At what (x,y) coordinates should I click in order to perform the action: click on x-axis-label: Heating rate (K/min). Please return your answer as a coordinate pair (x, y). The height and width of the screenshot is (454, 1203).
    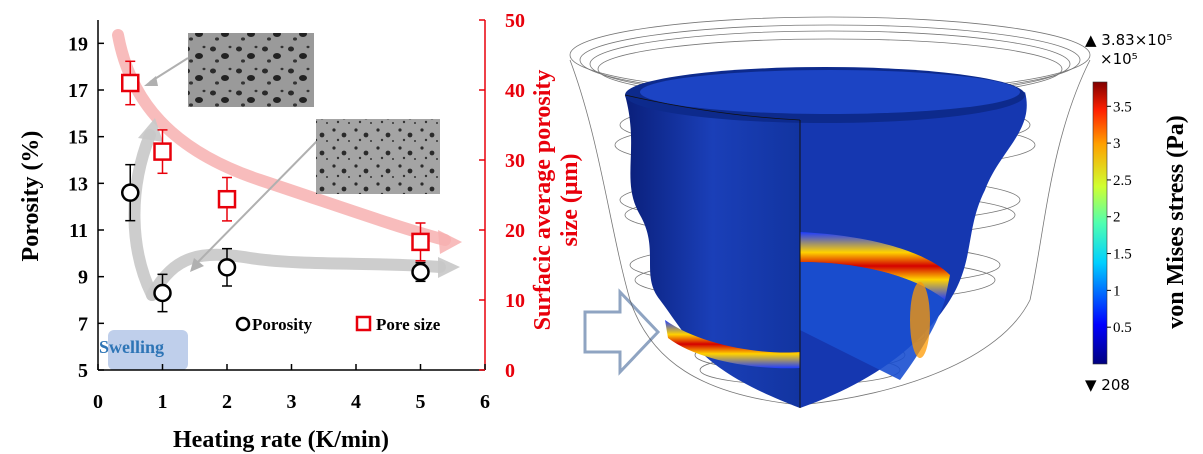
    Looking at the image, I should click on (281, 440).